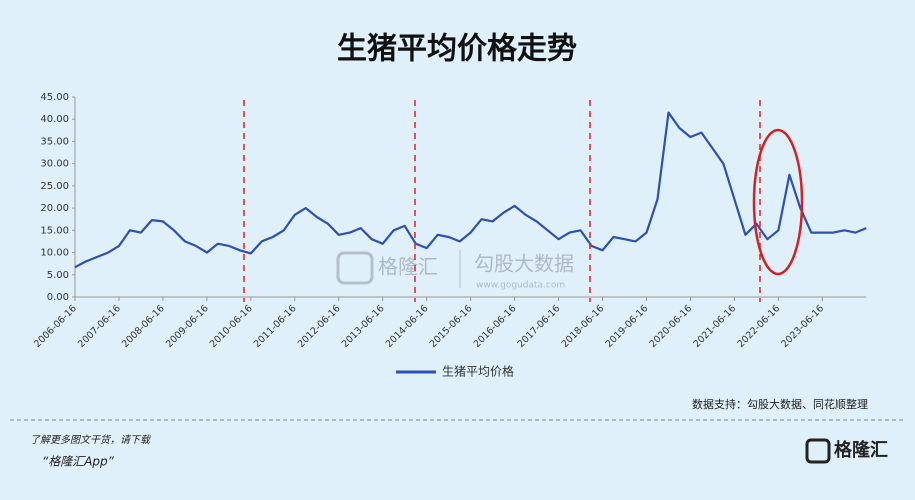  What do you see at coordinates (58, 297) in the screenshot?
I see `y-tick-label: 0.00` at bounding box center [58, 297].